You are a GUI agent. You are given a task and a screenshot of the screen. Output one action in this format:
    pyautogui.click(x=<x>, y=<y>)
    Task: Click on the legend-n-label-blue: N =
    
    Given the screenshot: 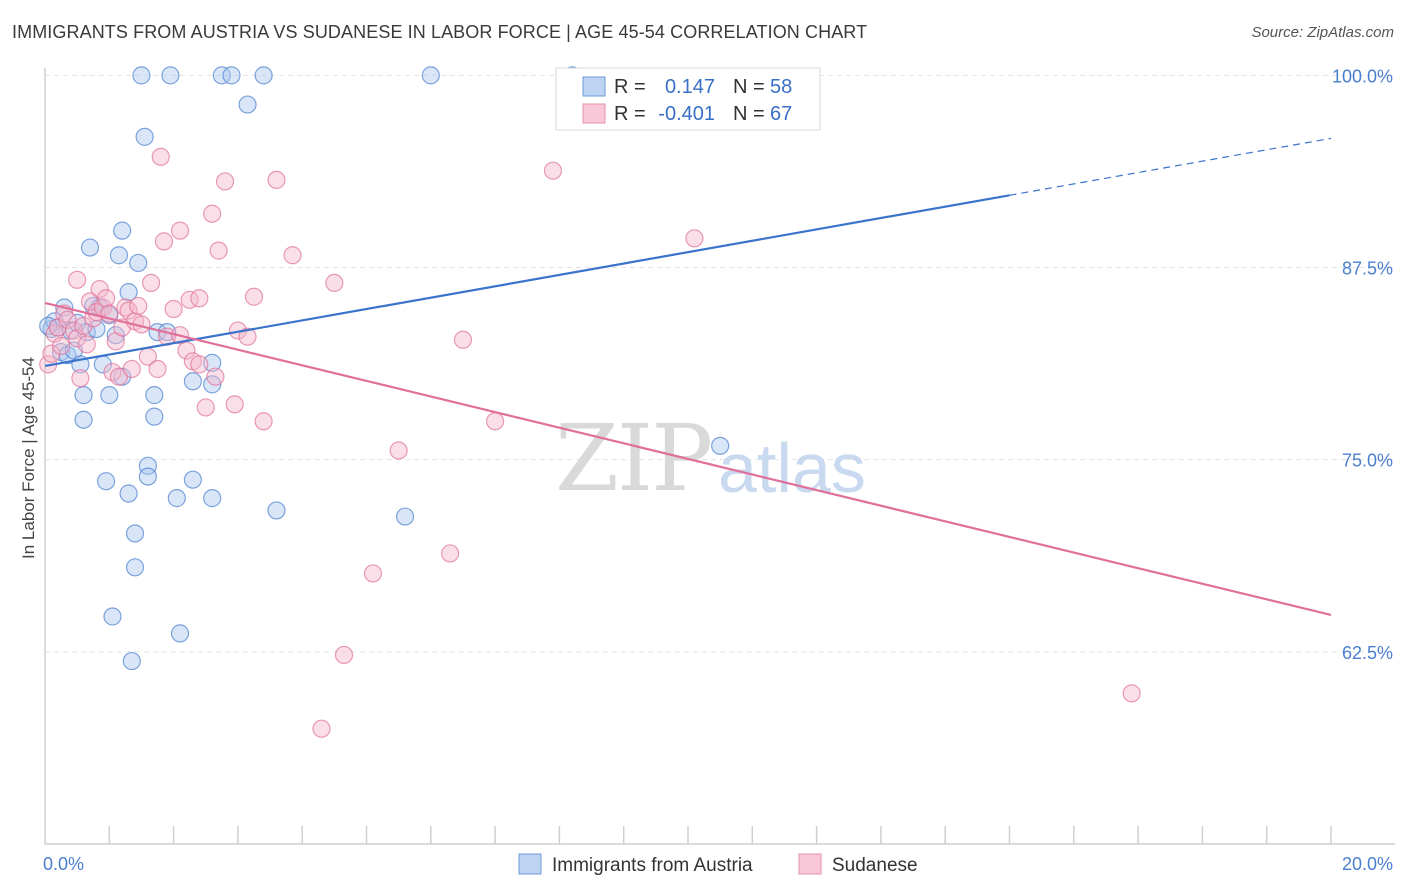 What is the action you would take?
    pyautogui.click(x=749, y=87)
    